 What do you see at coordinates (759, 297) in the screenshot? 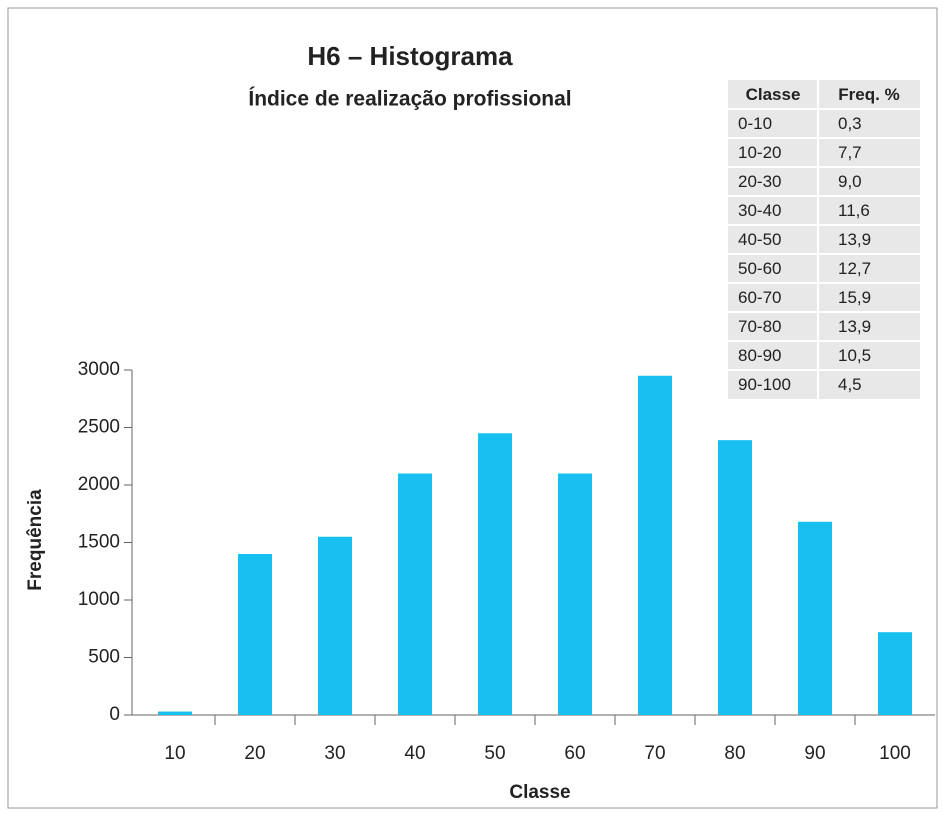
I see `table-cell: 60-70` at bounding box center [759, 297].